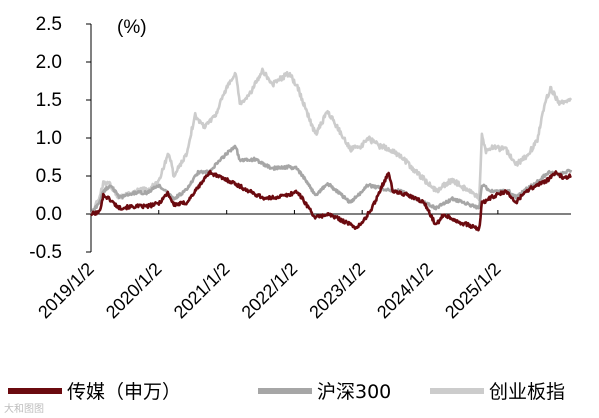 This screenshot has height=418, width=599. What do you see at coordinates (49, 176) in the screenshot?
I see `y-tick-label: 0.5` at bounding box center [49, 176].